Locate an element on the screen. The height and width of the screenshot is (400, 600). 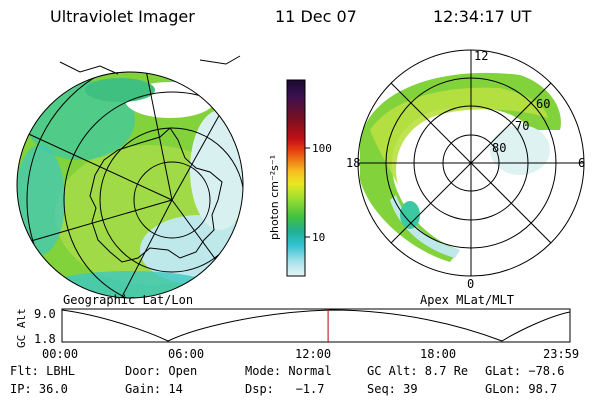
mlt-label-12: 12 is located at coordinates (481, 56).